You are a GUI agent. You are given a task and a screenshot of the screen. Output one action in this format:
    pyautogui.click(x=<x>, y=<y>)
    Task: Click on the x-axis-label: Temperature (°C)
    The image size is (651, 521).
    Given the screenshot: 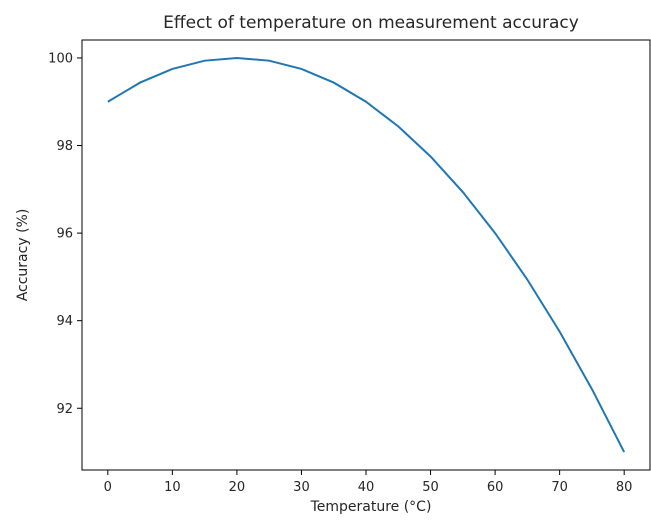 What is the action you would take?
    pyautogui.click(x=371, y=507)
    